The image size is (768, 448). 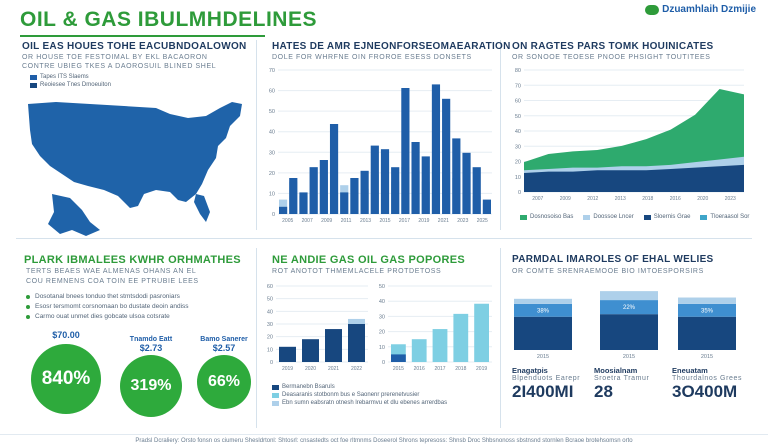 I want to click on map-legend-item: Reoiesee Tnes Dmoeuiton, so click(x=130, y=85).